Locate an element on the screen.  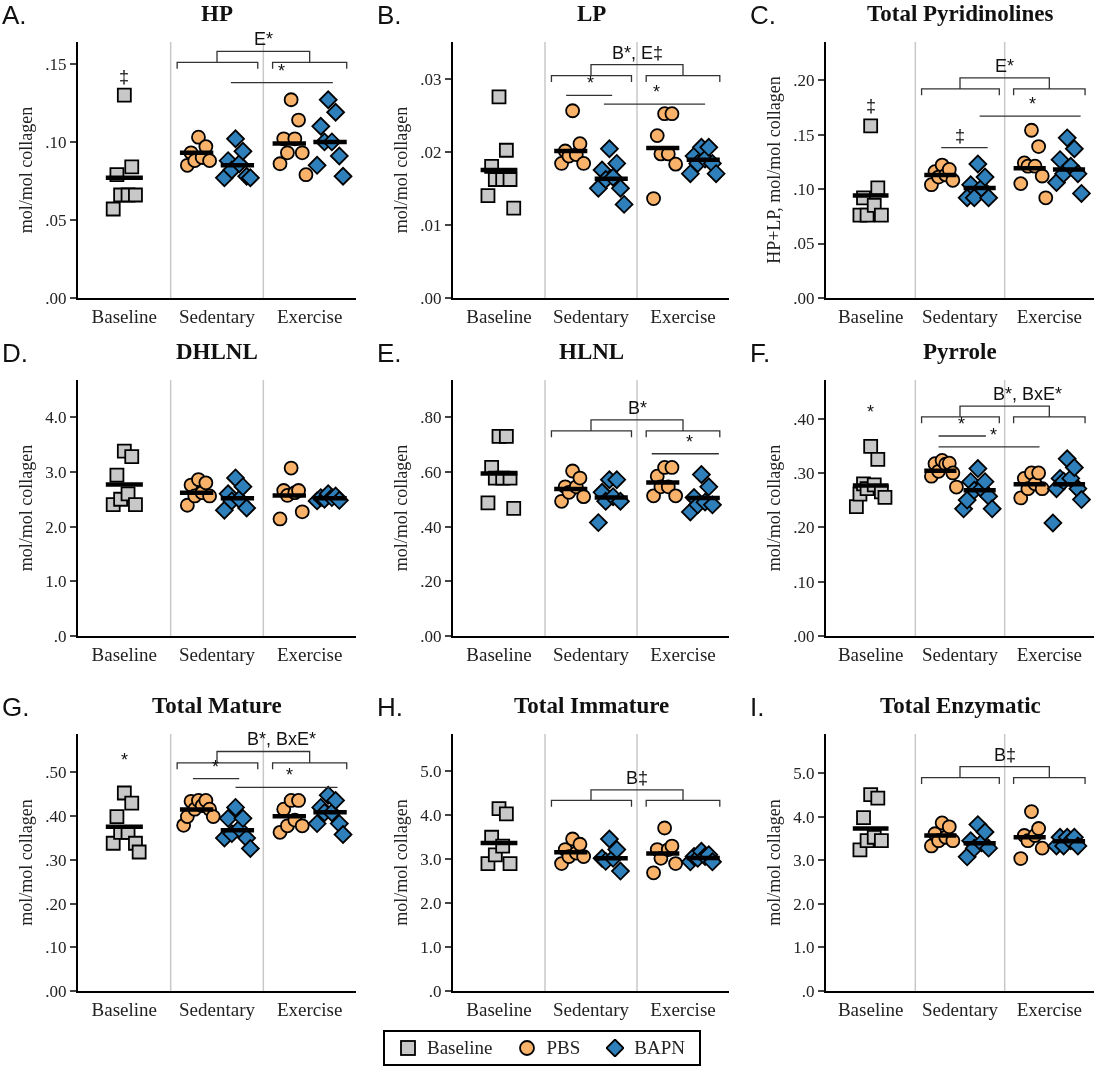
text: D. is located at coordinates (15, 353).